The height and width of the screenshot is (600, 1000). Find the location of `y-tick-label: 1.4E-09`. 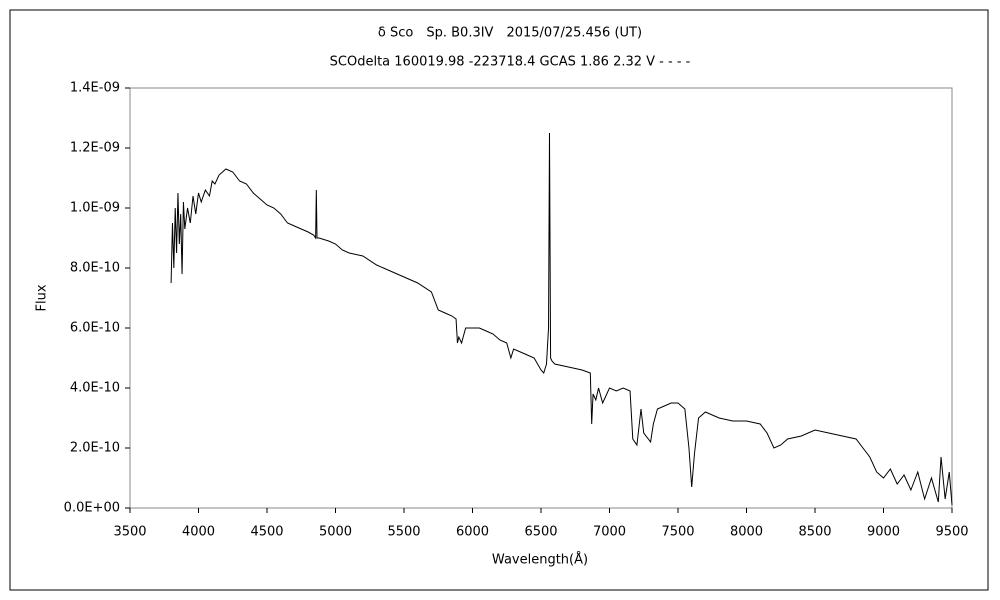

y-tick-label: 1.4E-09 is located at coordinates (95, 88).